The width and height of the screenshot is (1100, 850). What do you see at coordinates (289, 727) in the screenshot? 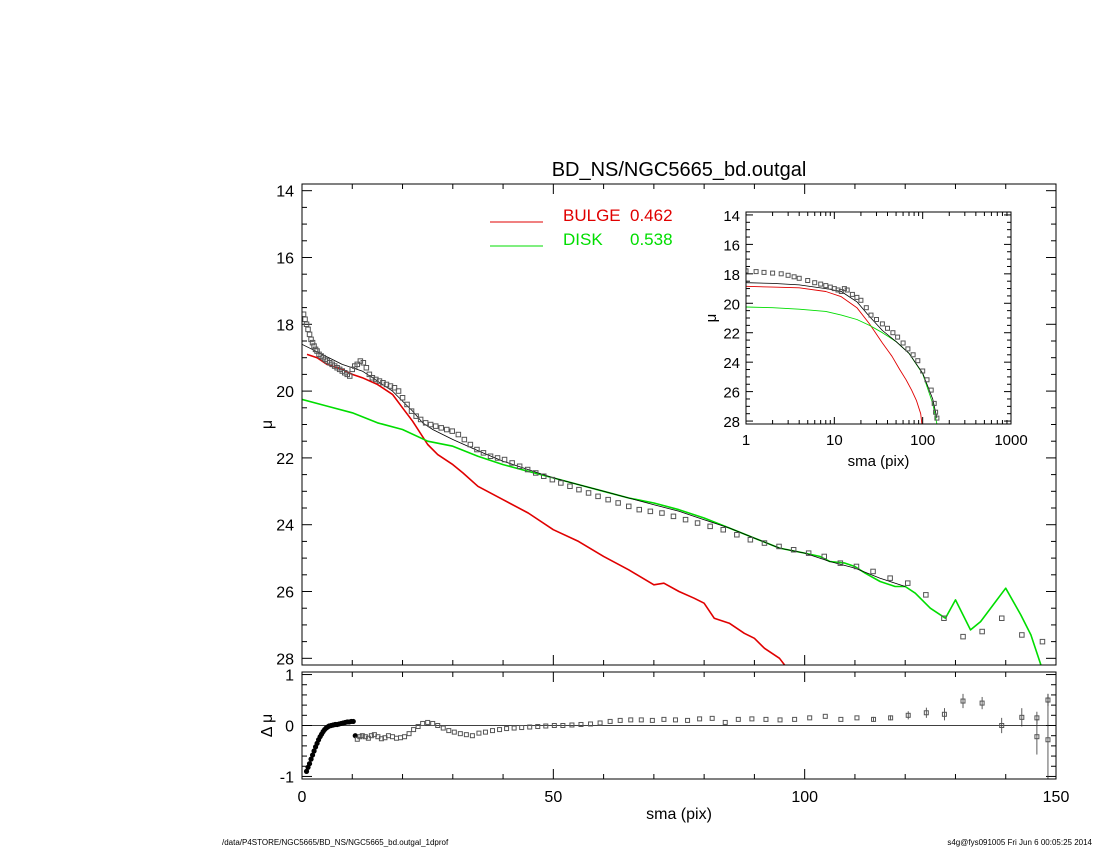
I see `res-y-tick-label: 0` at bounding box center [289, 727].